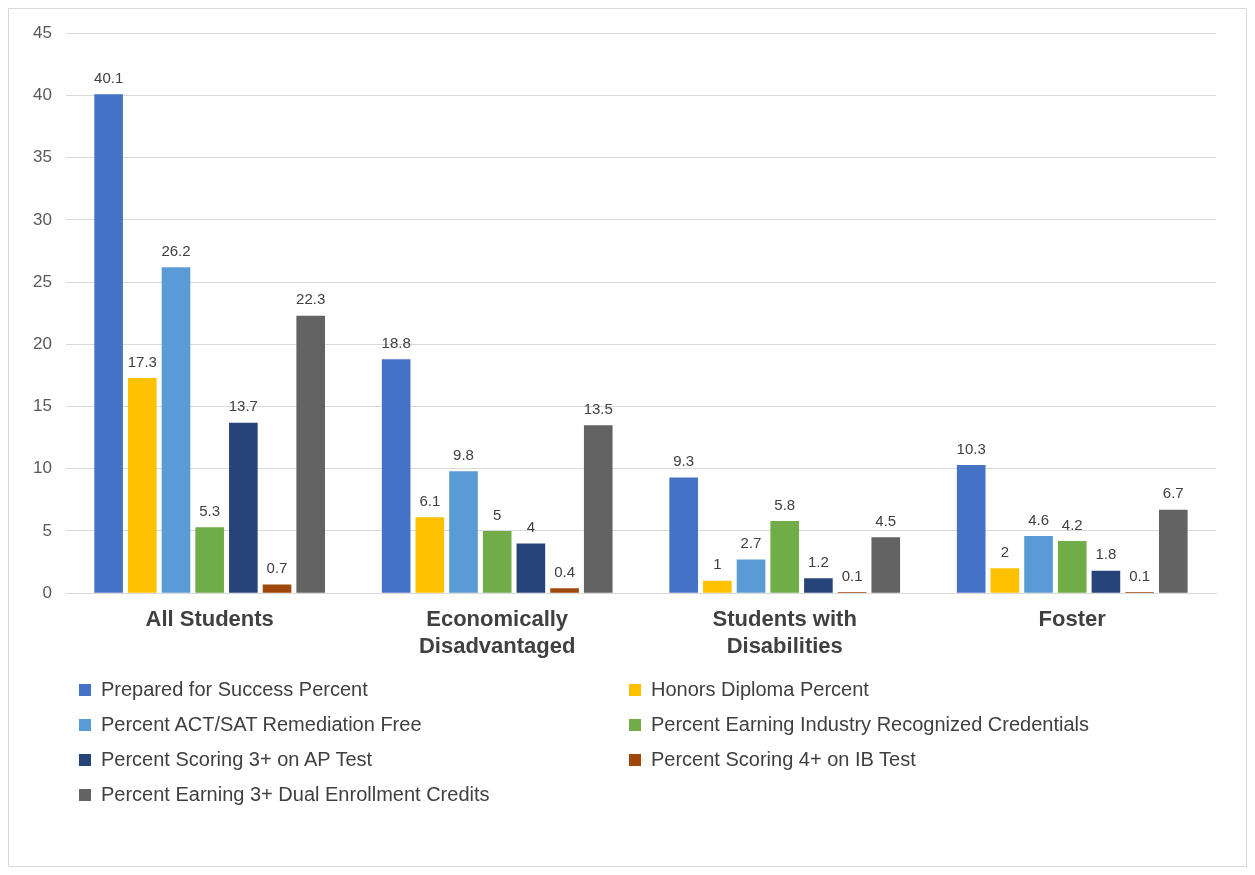 The width and height of the screenshot is (1255, 875). What do you see at coordinates (818, 561) in the screenshot?
I see `data-label: 1.2` at bounding box center [818, 561].